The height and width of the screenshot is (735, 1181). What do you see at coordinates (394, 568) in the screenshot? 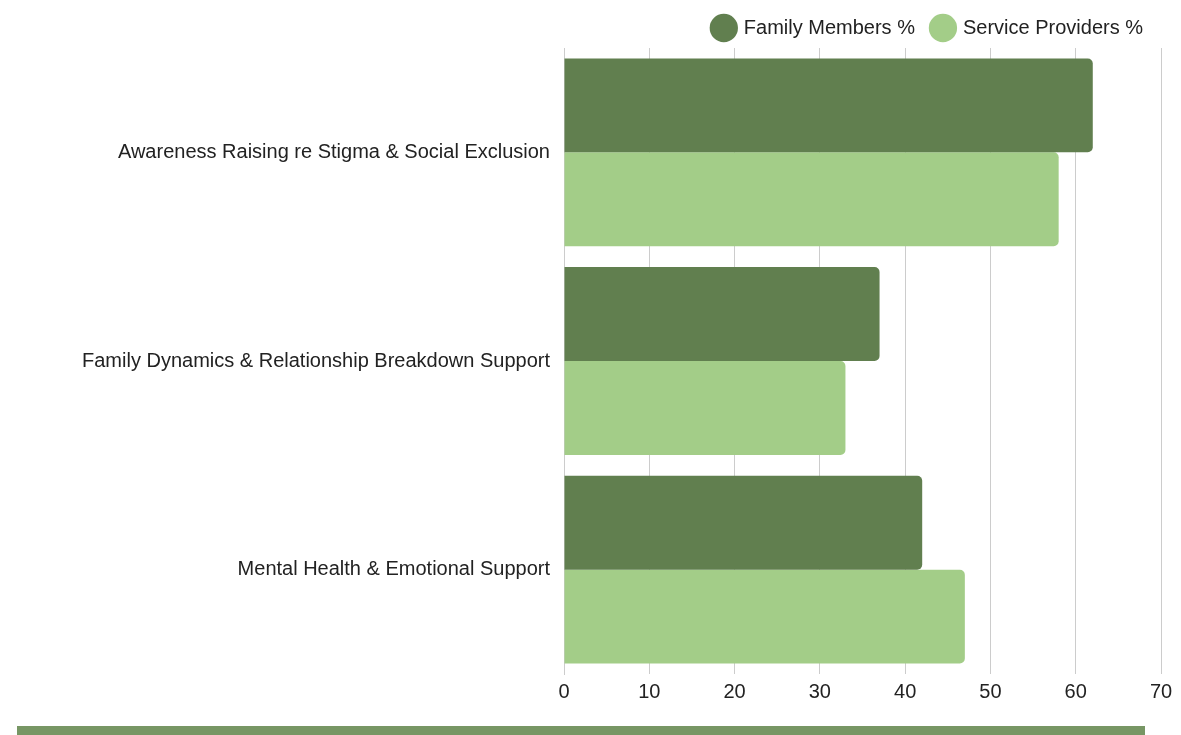
I see `y-tick-label: Mental Health & Emotional Support` at bounding box center [394, 568].